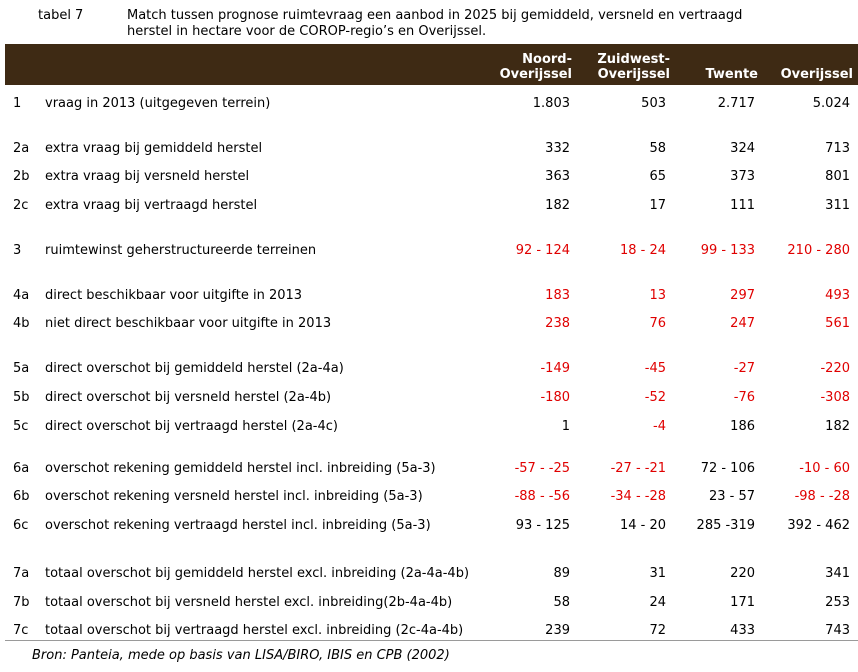  What do you see at coordinates (638, 496) in the screenshot?
I see `cell-zuidwest-overijssel: -34 - -28` at bounding box center [638, 496].